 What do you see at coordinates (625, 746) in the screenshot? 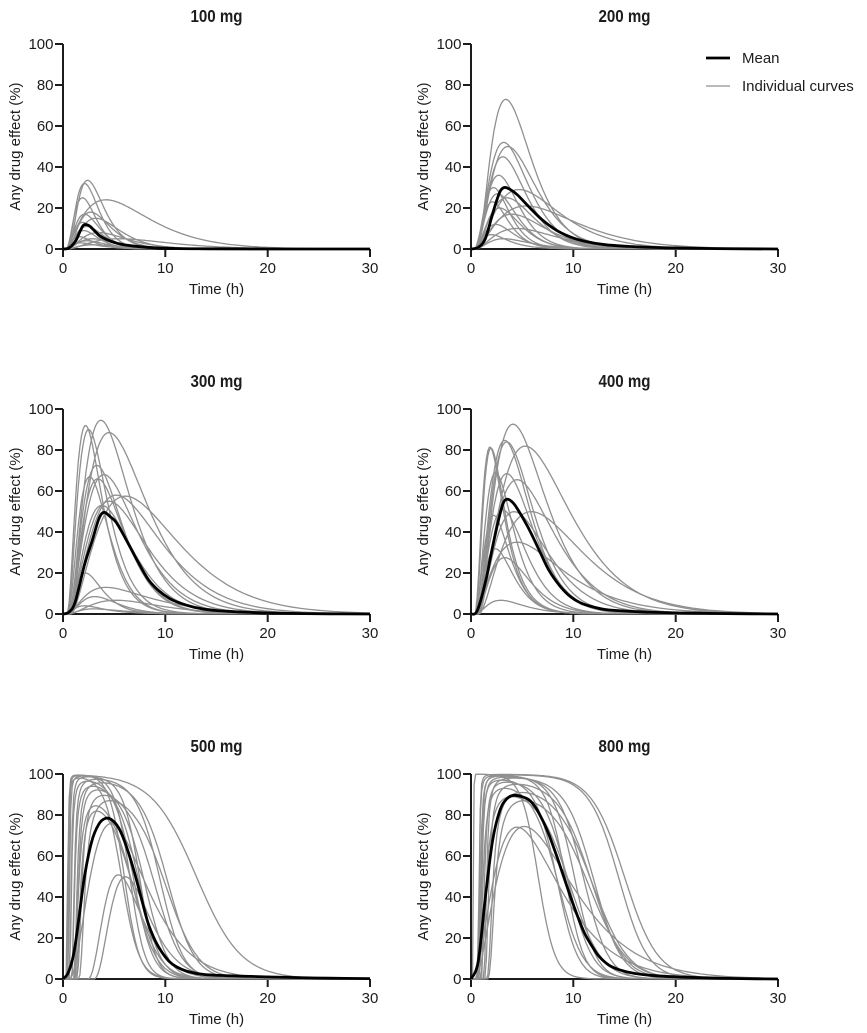
I see `svg-text: 800 mg` at bounding box center [625, 746].